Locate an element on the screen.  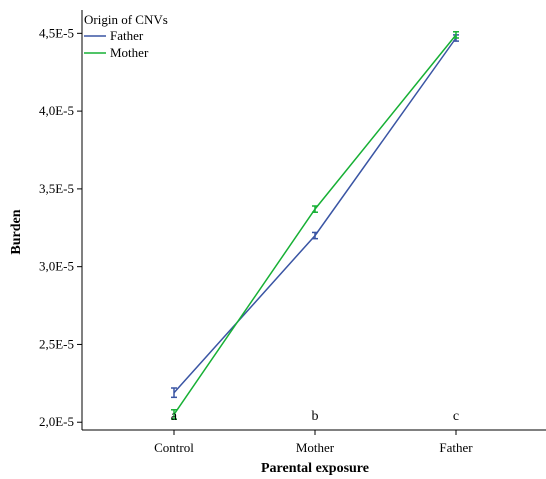
legend-label: Mother is located at coordinates (129, 52).